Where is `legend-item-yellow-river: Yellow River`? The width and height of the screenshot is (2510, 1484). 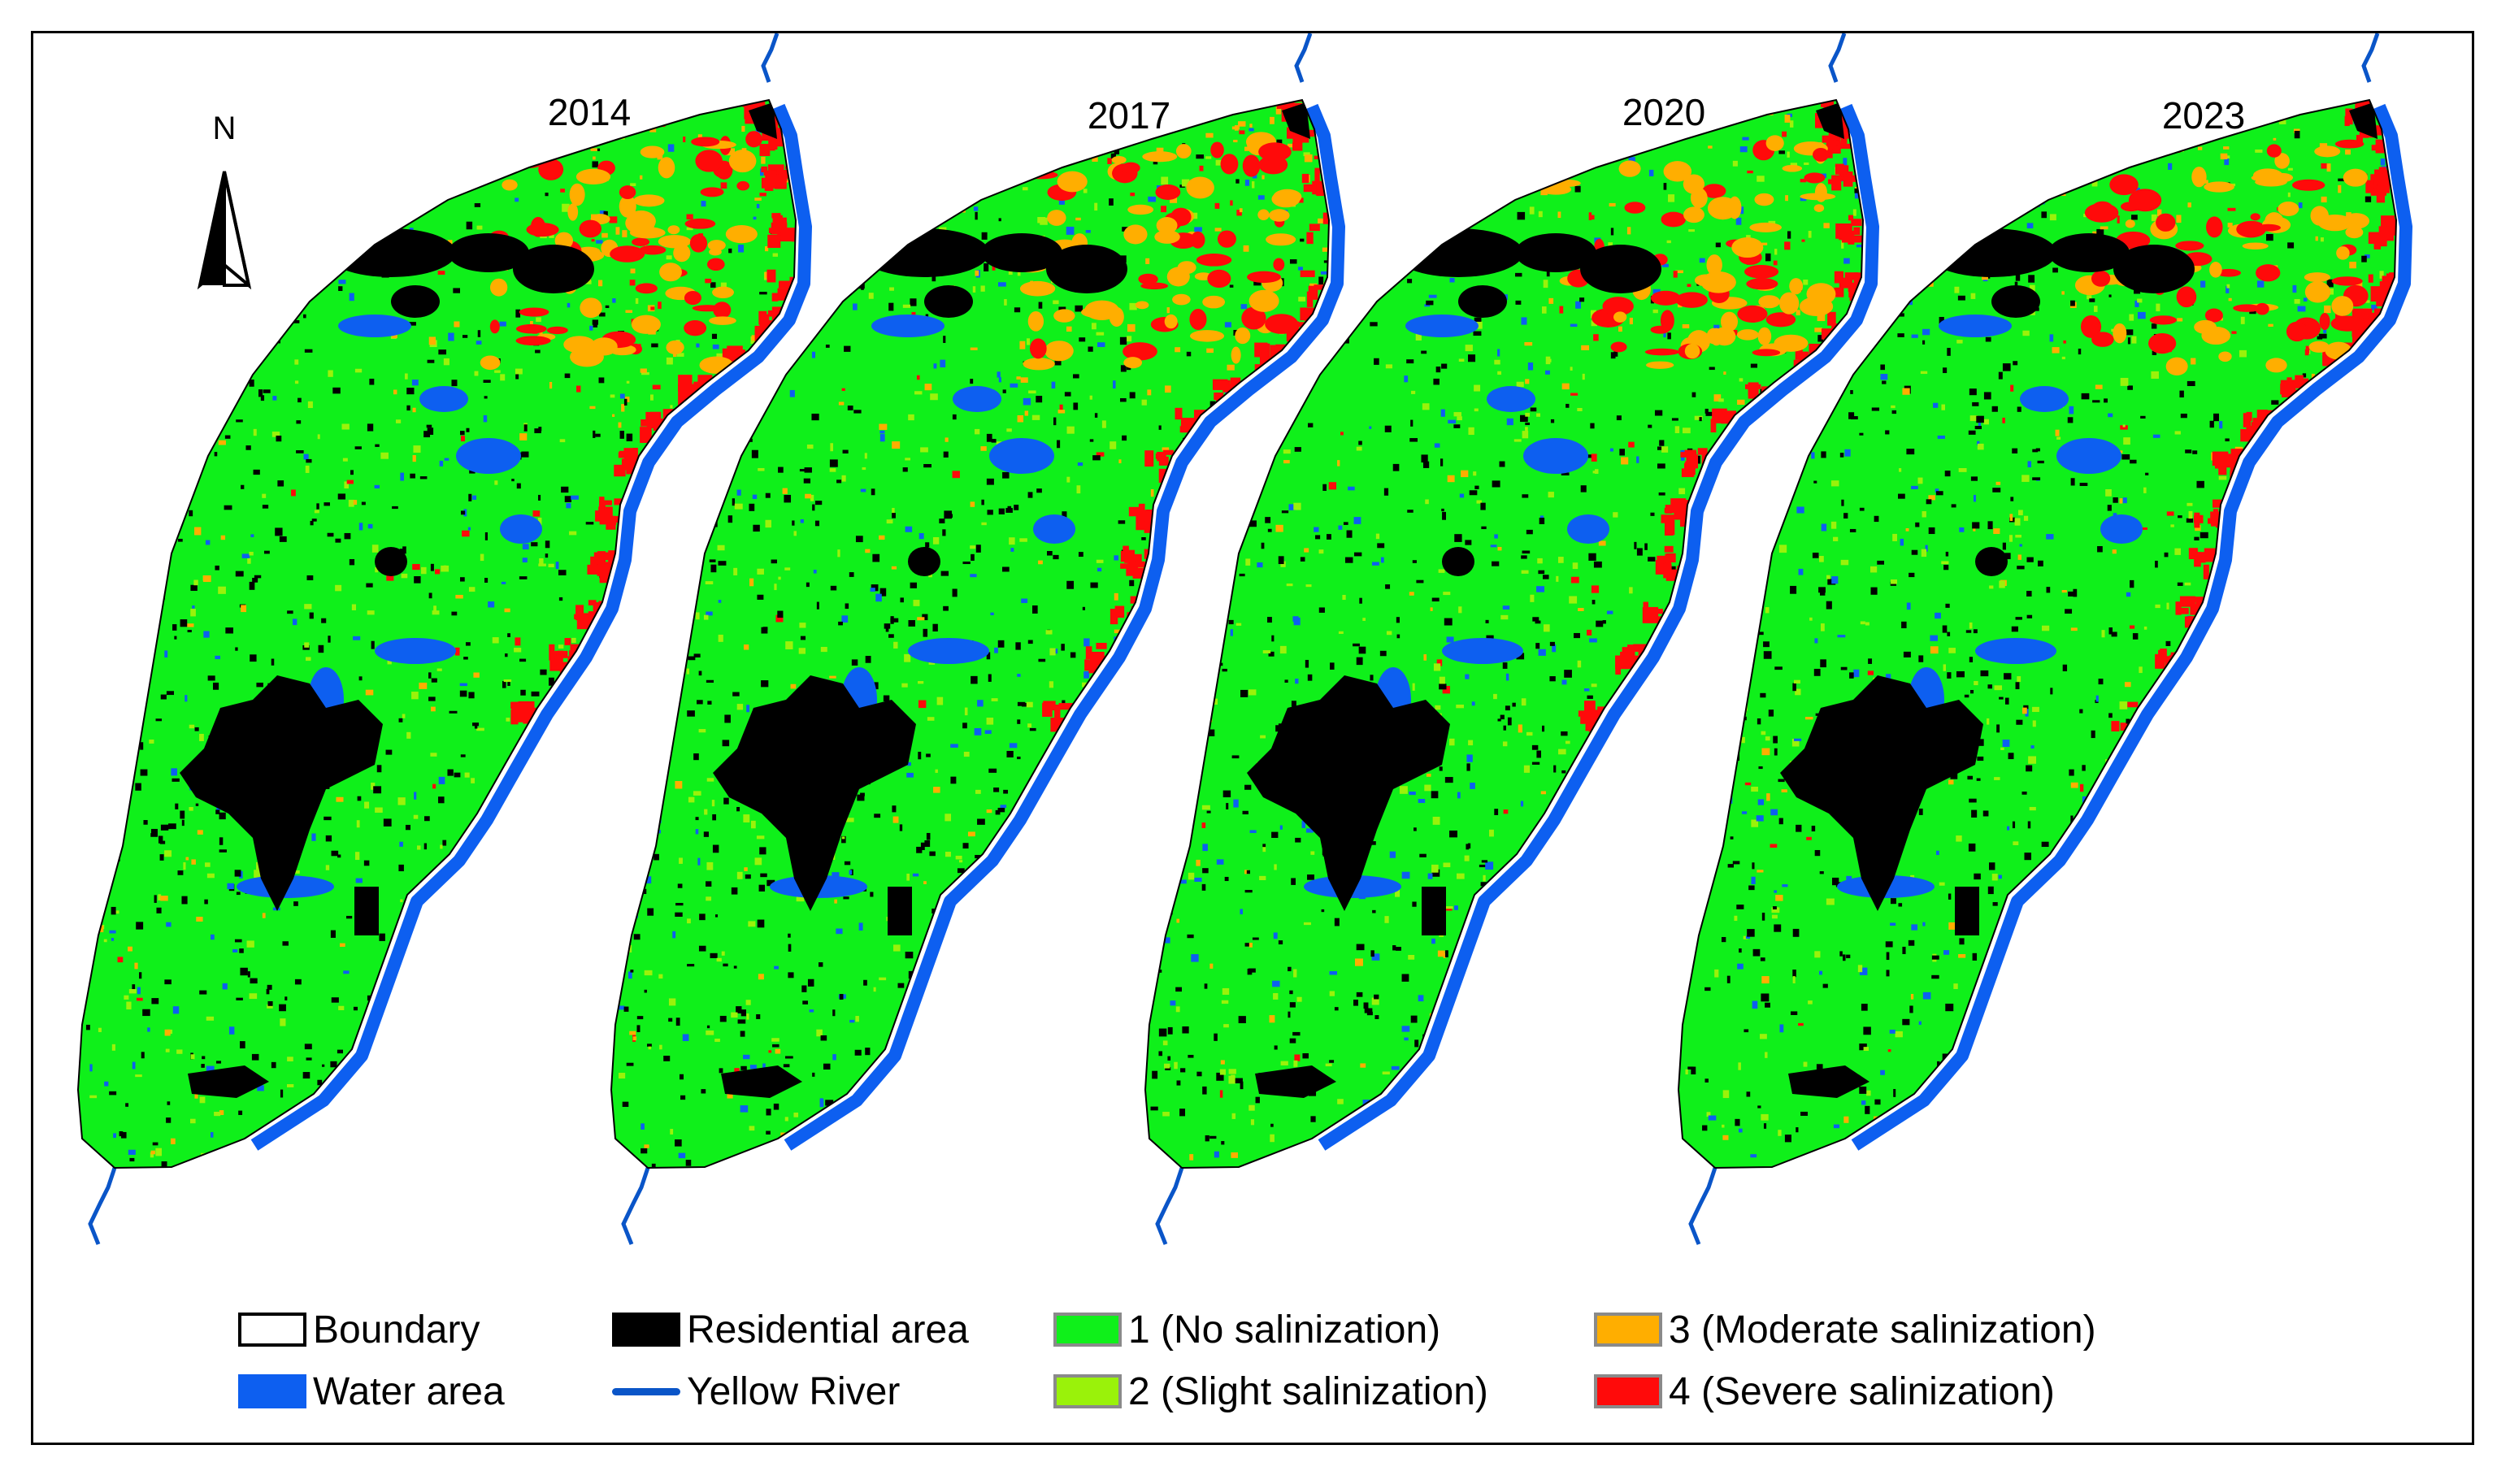
legend-item-yellow-river: Yellow River is located at coordinates (757, 1391).